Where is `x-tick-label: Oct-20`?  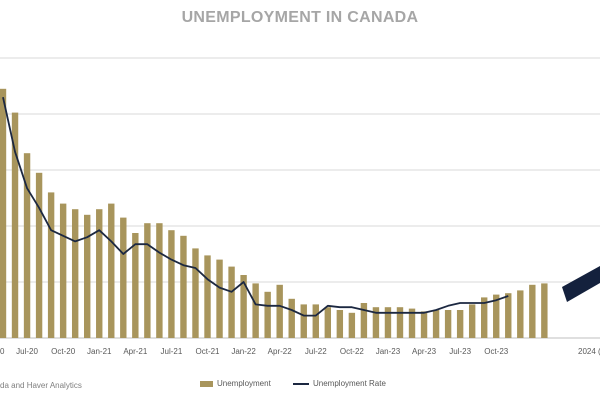 x-tick-label: Oct-20 is located at coordinates (63, 351).